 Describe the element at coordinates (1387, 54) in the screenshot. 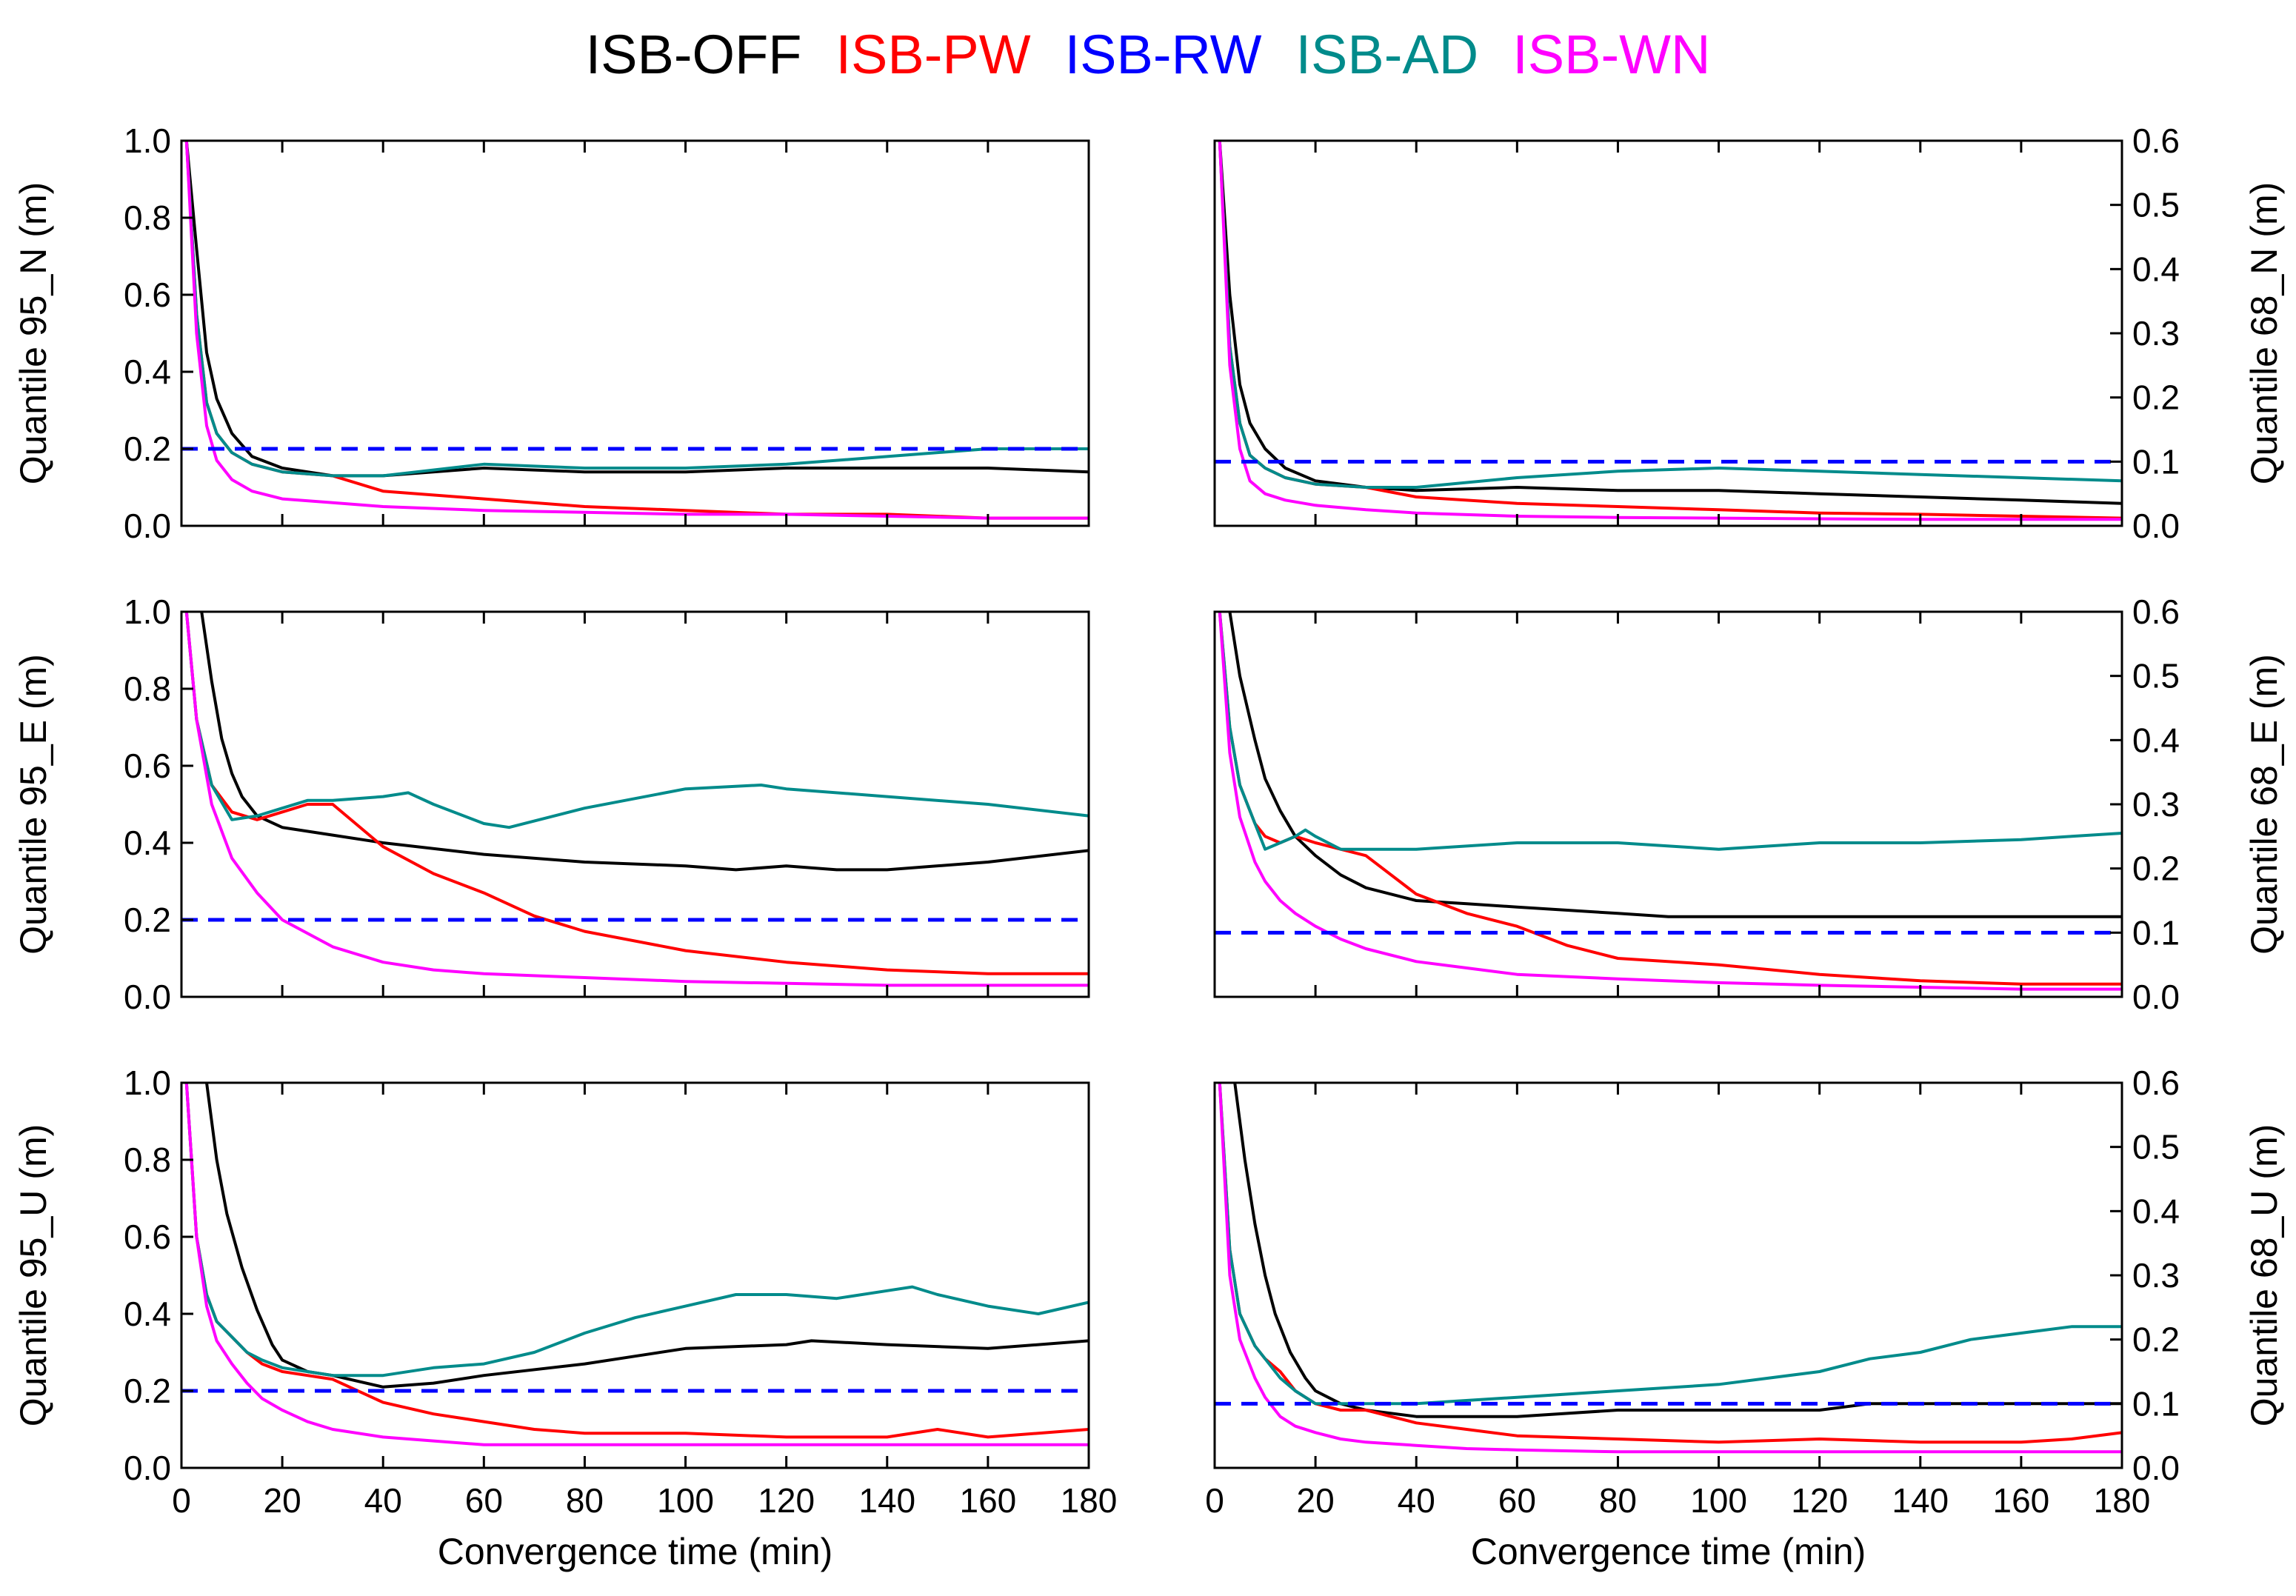

I see `legend-item-isb-ad: ISB-AD` at that location.